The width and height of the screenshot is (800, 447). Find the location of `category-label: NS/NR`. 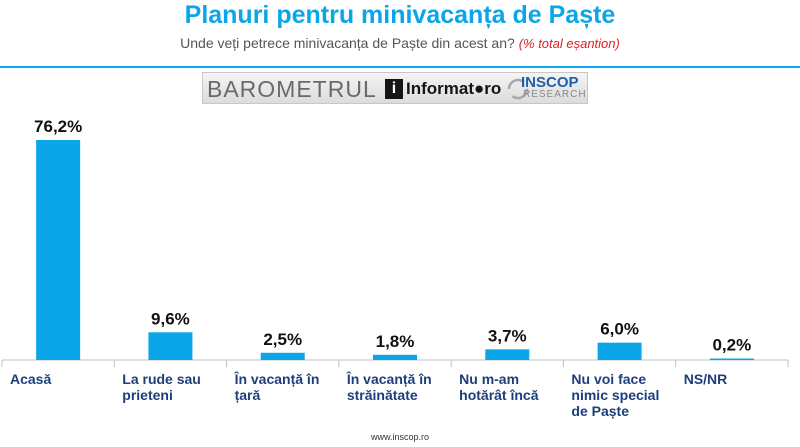

category-label: NS/NR is located at coordinates (706, 379).